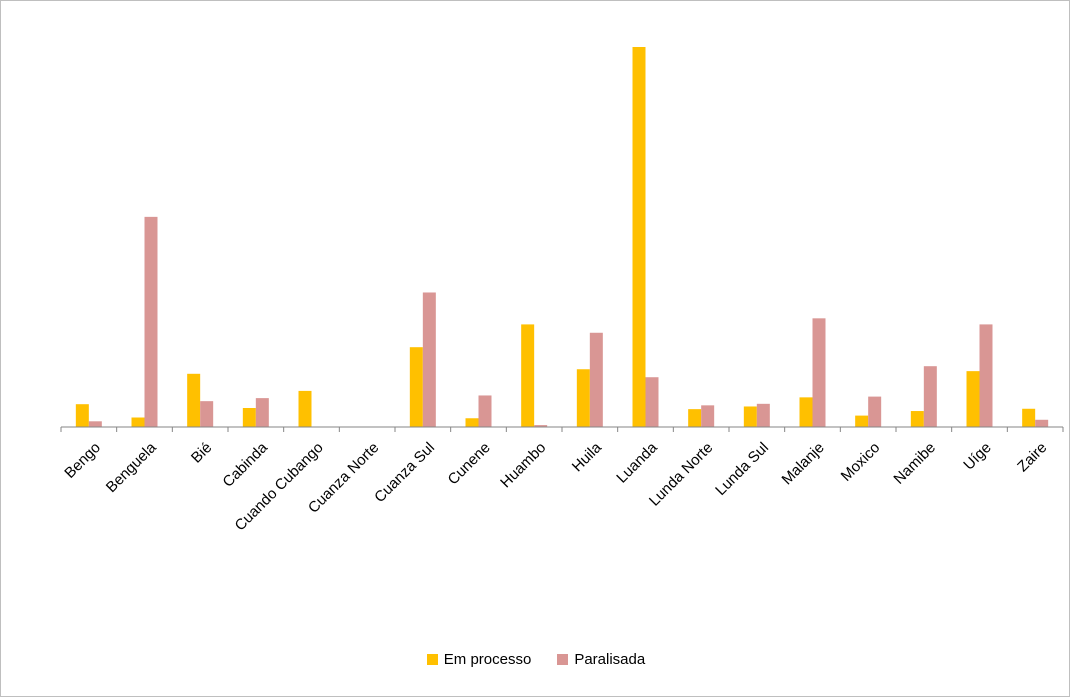 This screenshot has height=699, width=1072. I want to click on category-label-9: Huila, so click(587, 457).